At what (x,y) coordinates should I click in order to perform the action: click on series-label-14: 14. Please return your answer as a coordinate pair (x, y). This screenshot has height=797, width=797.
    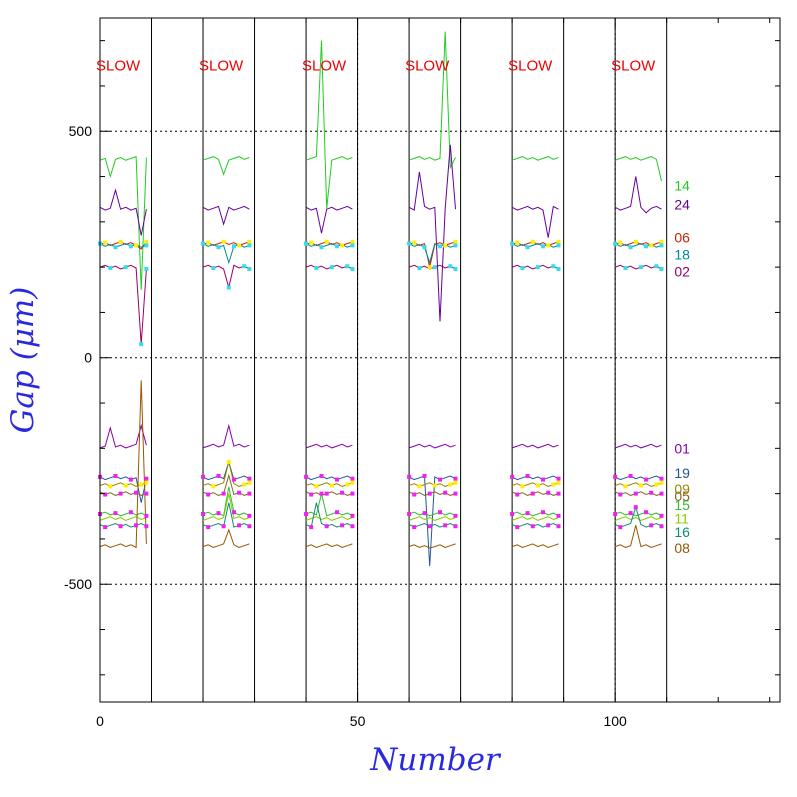
    Looking at the image, I should click on (682, 186).